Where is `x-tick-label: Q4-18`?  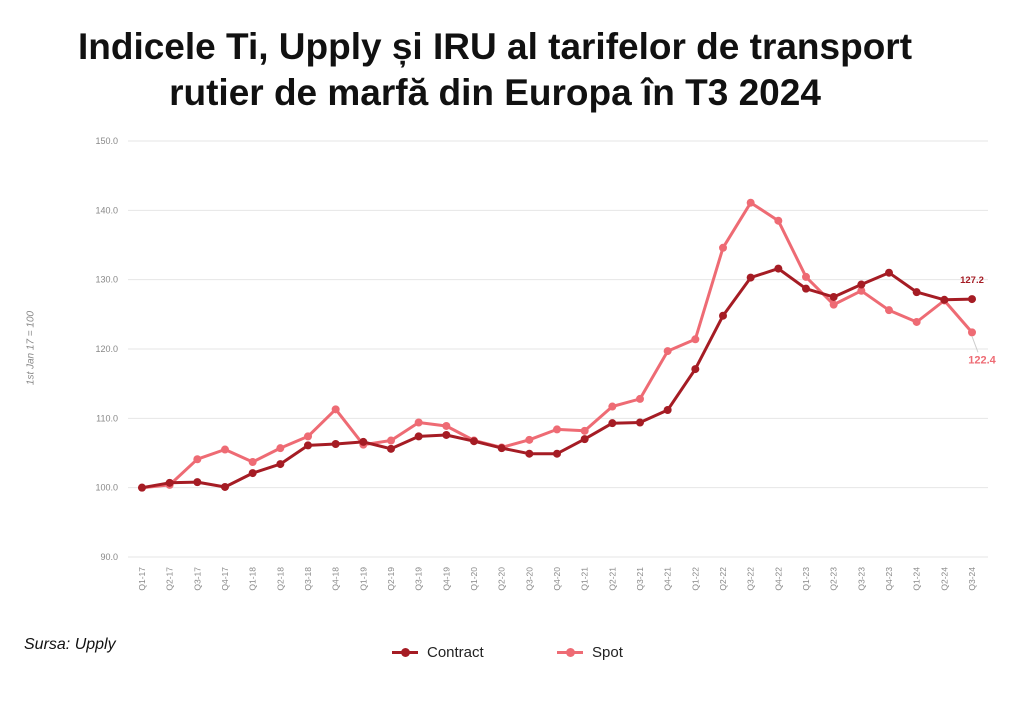
x-tick-label: Q4-18 is located at coordinates (336, 579).